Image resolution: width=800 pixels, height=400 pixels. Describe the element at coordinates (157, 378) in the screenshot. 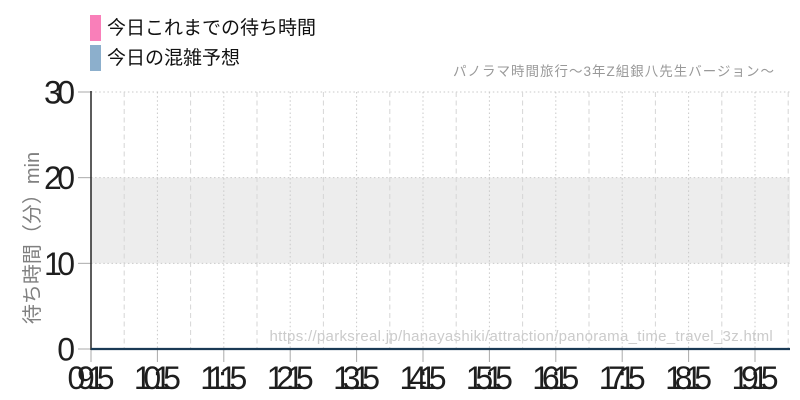

I see `x-tick-label: 10:15` at that location.